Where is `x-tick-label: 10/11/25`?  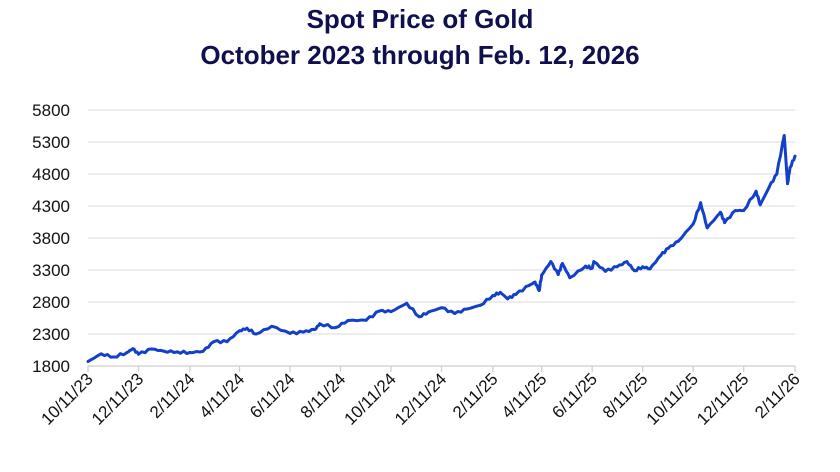 x-tick-label: 10/11/25 is located at coordinates (672, 398).